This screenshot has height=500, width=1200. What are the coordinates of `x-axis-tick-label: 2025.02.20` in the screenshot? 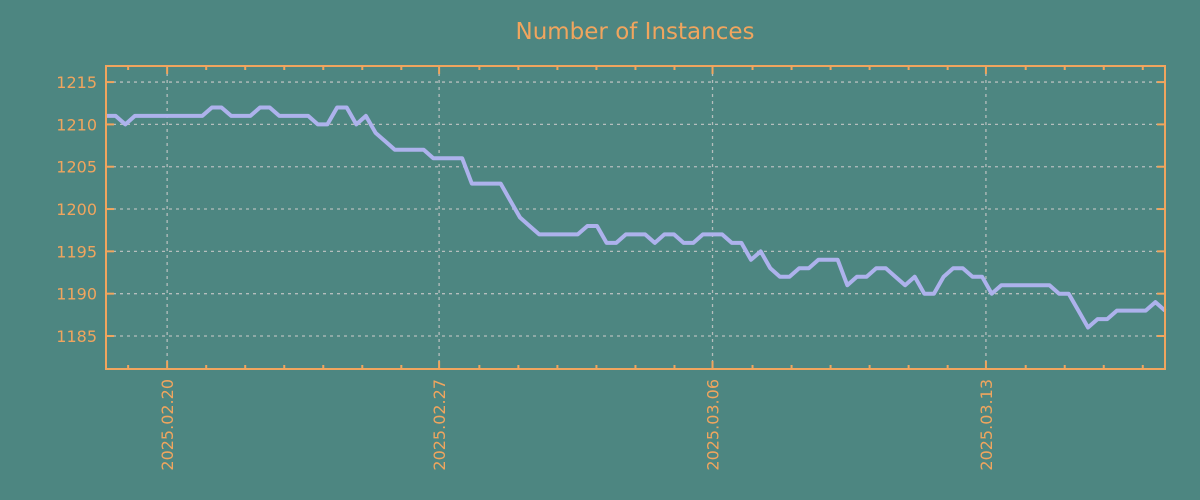 It's located at (167, 425).